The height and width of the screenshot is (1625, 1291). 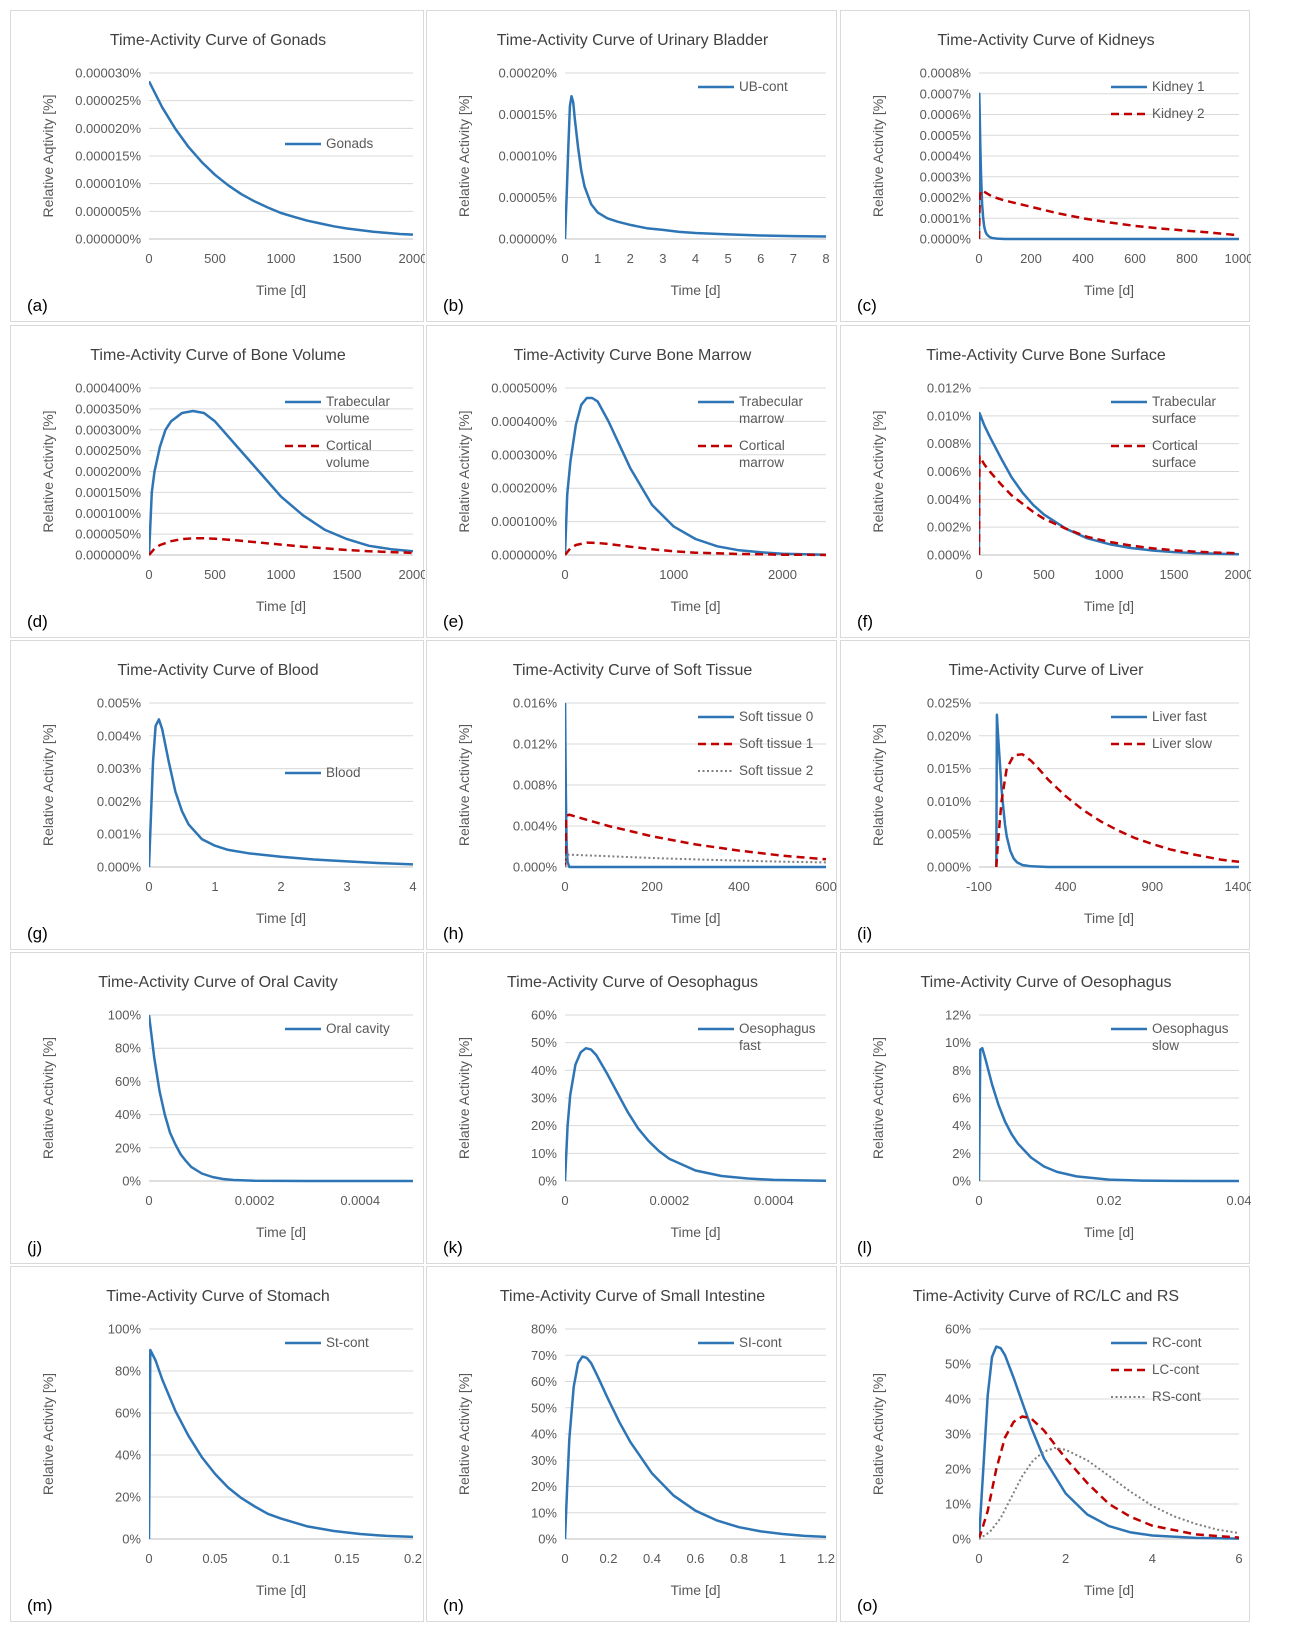 What do you see at coordinates (633, 355) in the screenshot?
I see `chart-title: Time-Activity Curve Bone Marrow` at bounding box center [633, 355].